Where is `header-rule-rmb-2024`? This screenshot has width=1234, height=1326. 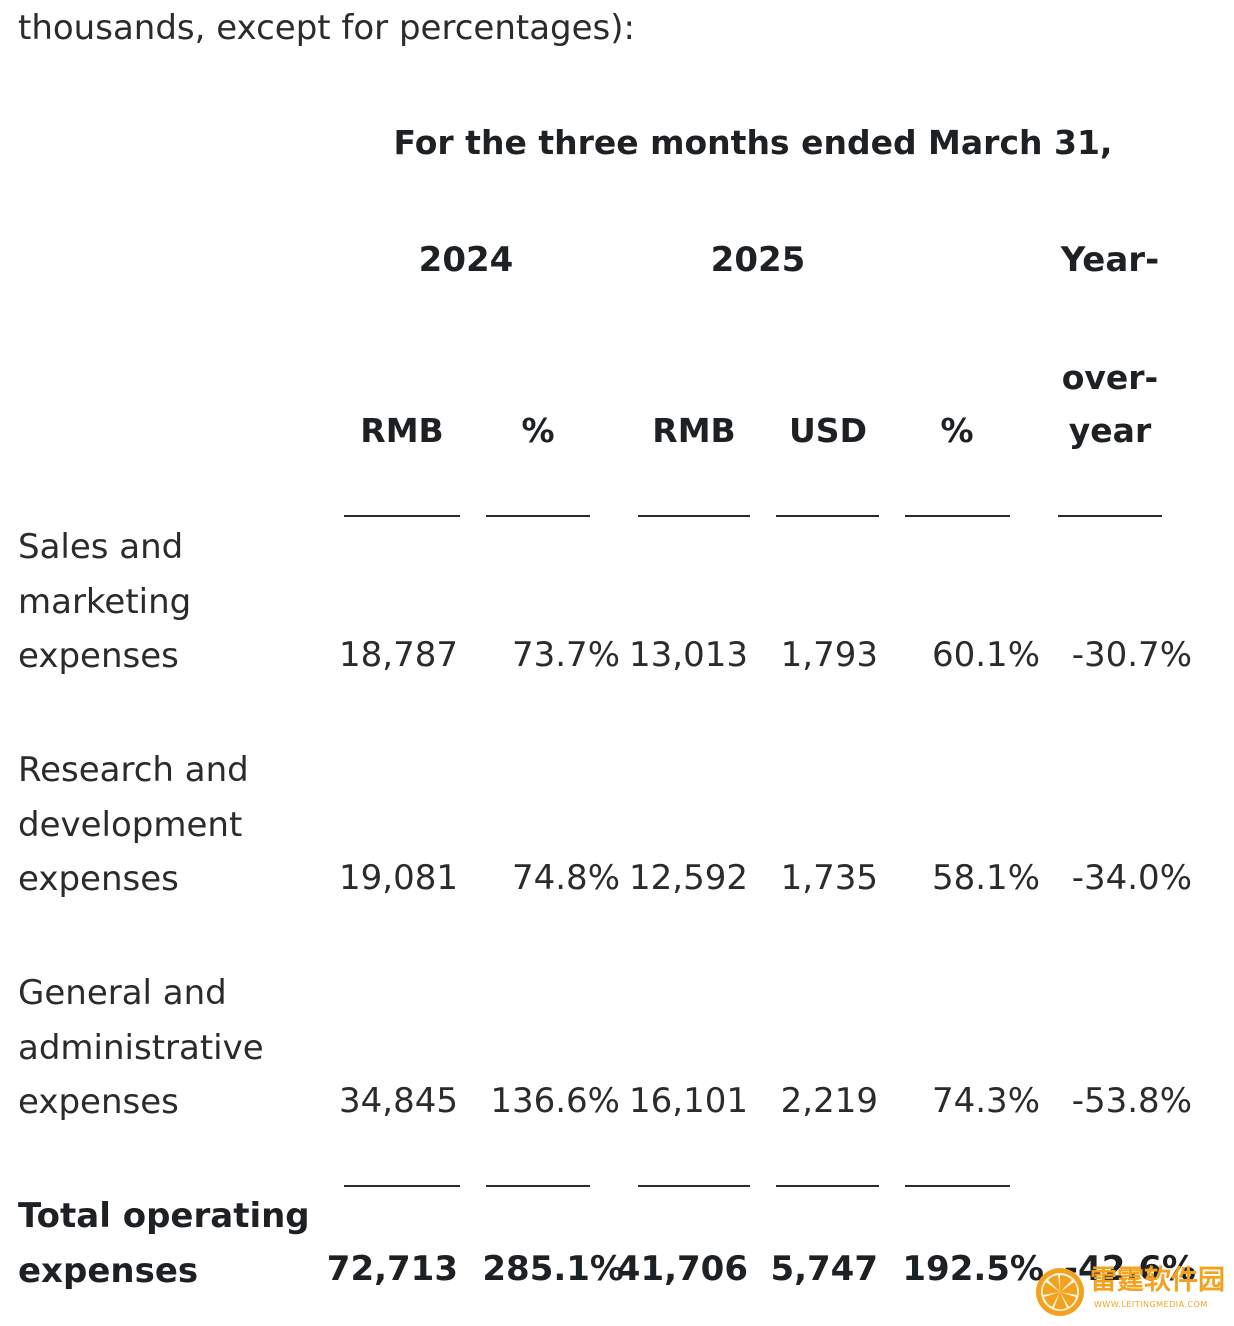 header-rule-rmb-2024 is located at coordinates (402, 516).